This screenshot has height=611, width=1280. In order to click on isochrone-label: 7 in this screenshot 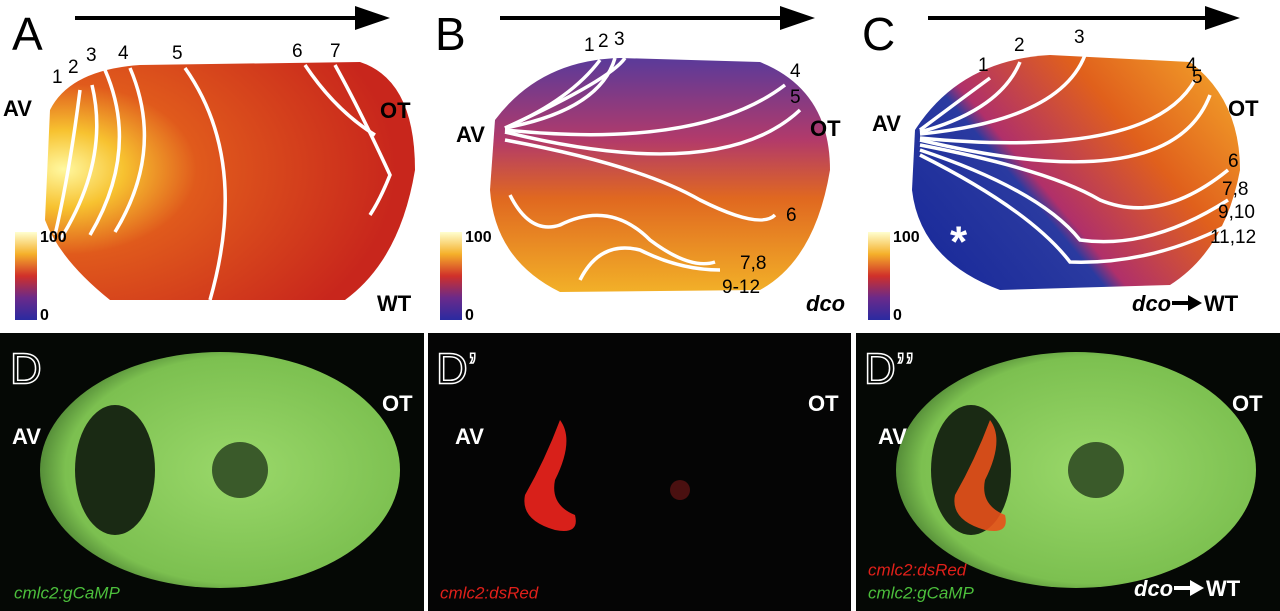, I will do `click(335, 51)`.